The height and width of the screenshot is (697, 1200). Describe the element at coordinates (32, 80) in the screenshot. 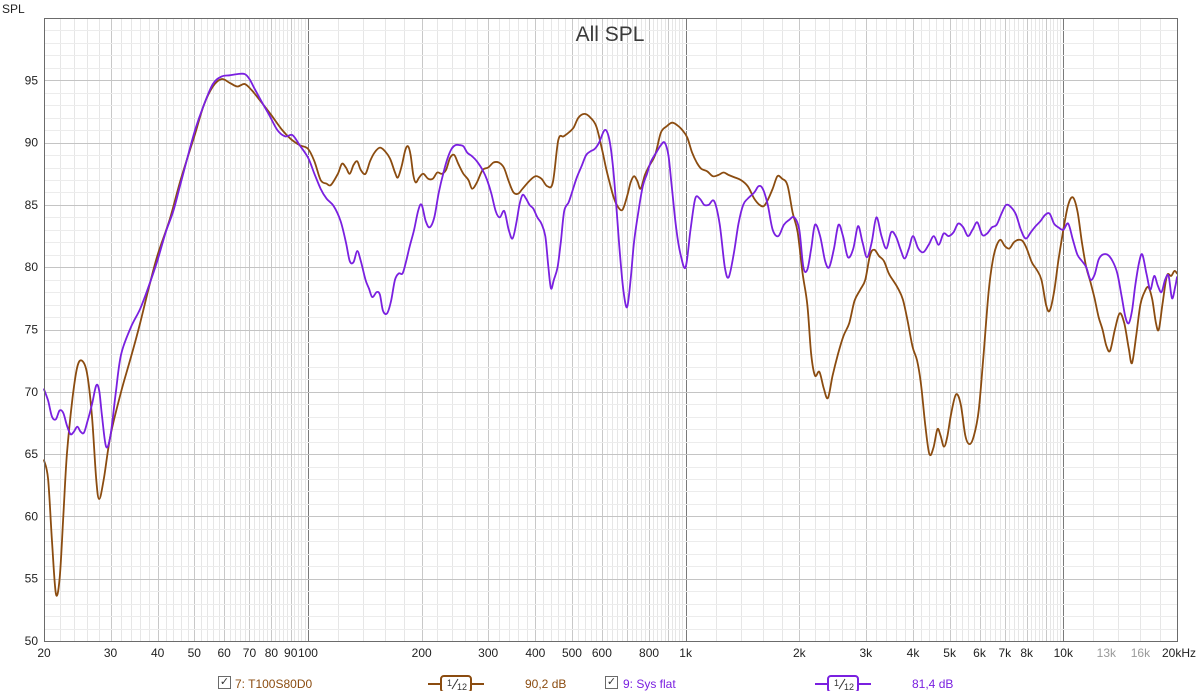

I see `y-tick-label: 95` at that location.